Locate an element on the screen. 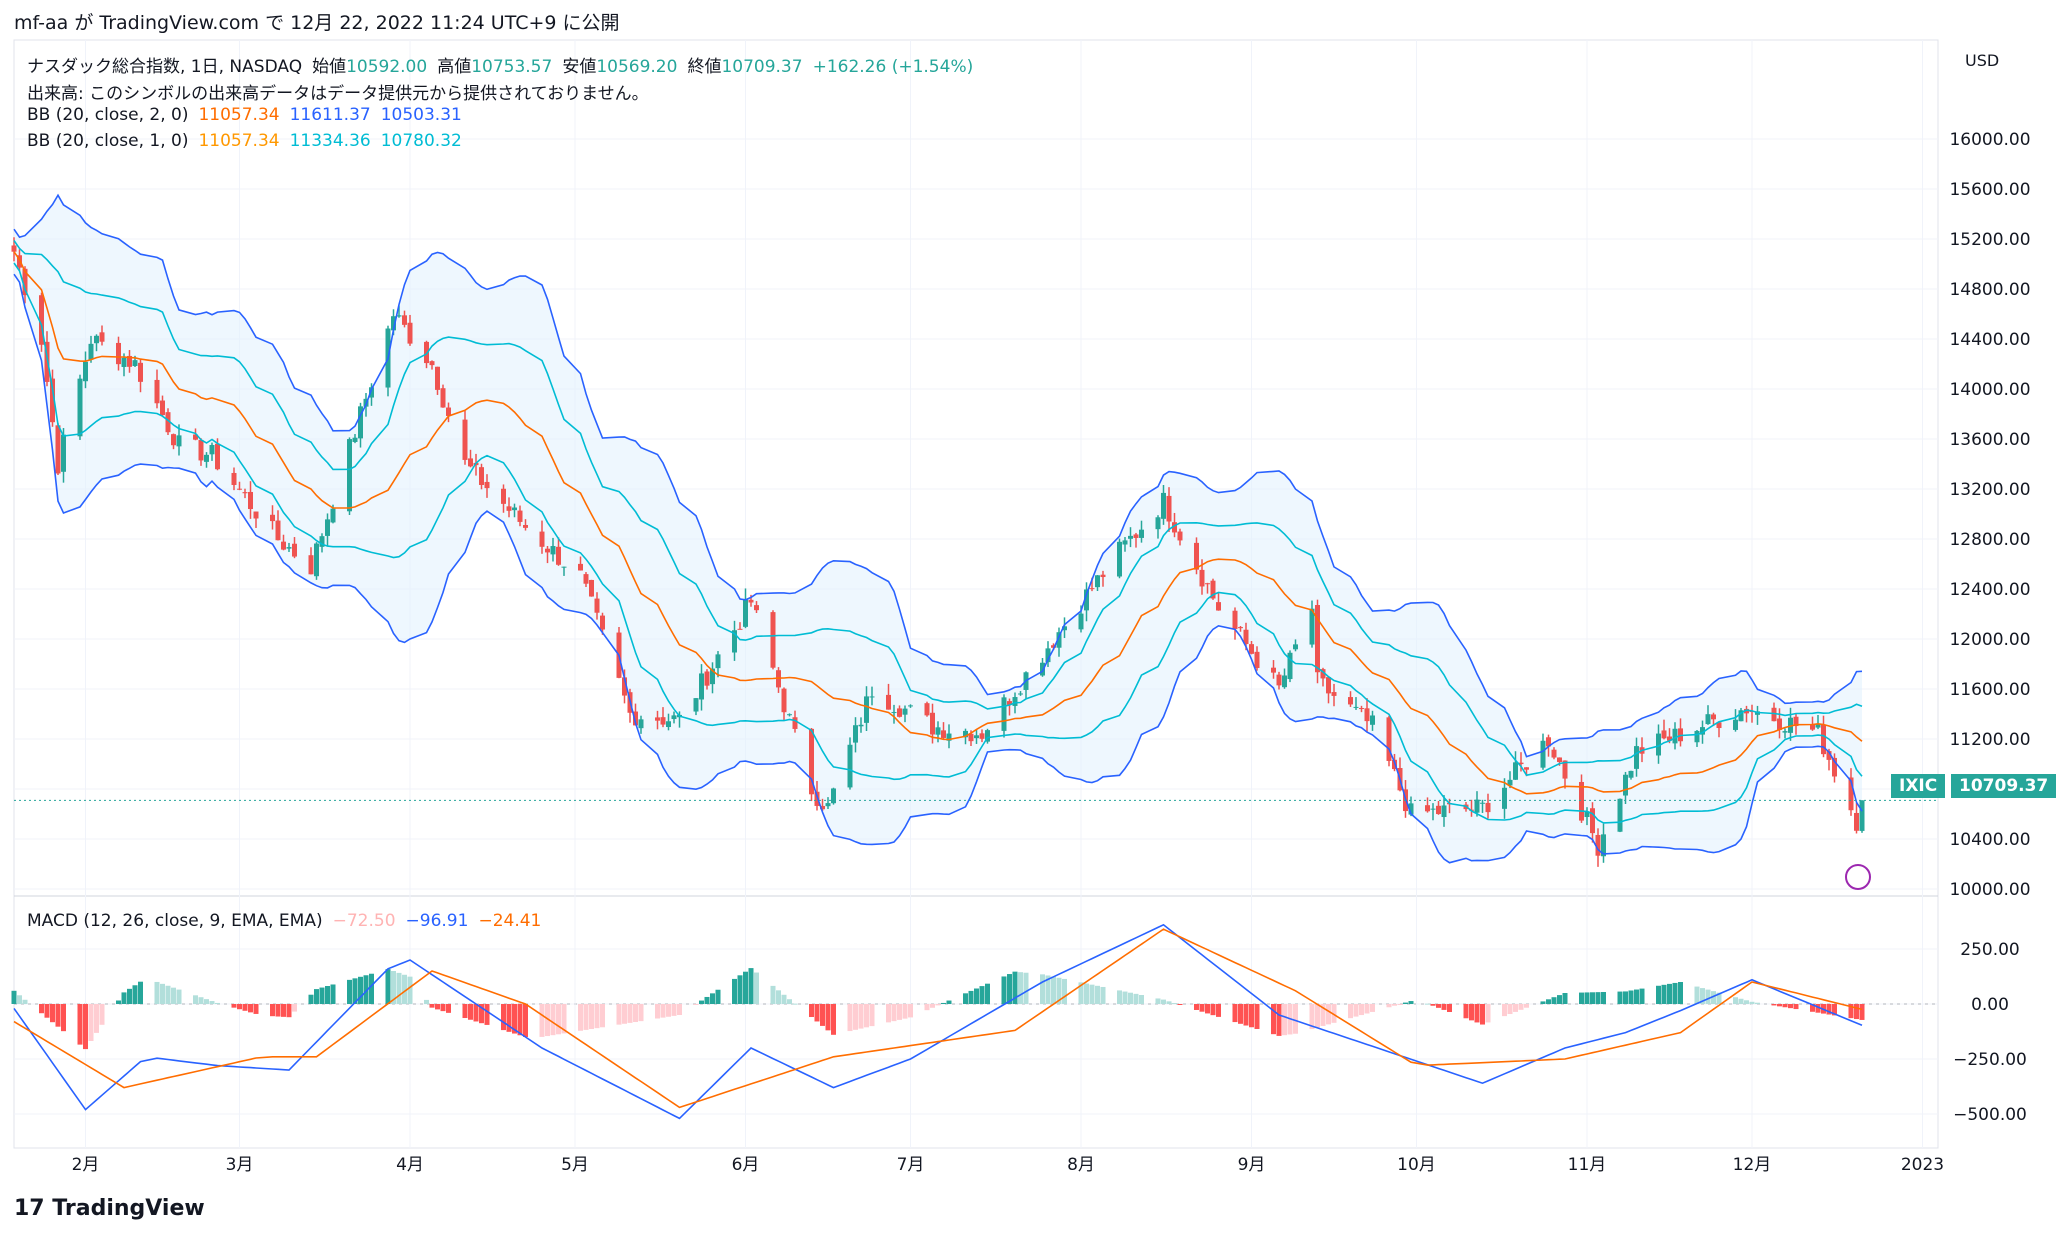 This screenshot has width=2057, height=1234. price-tick-label: 14000.00 is located at coordinates (1989, 390).